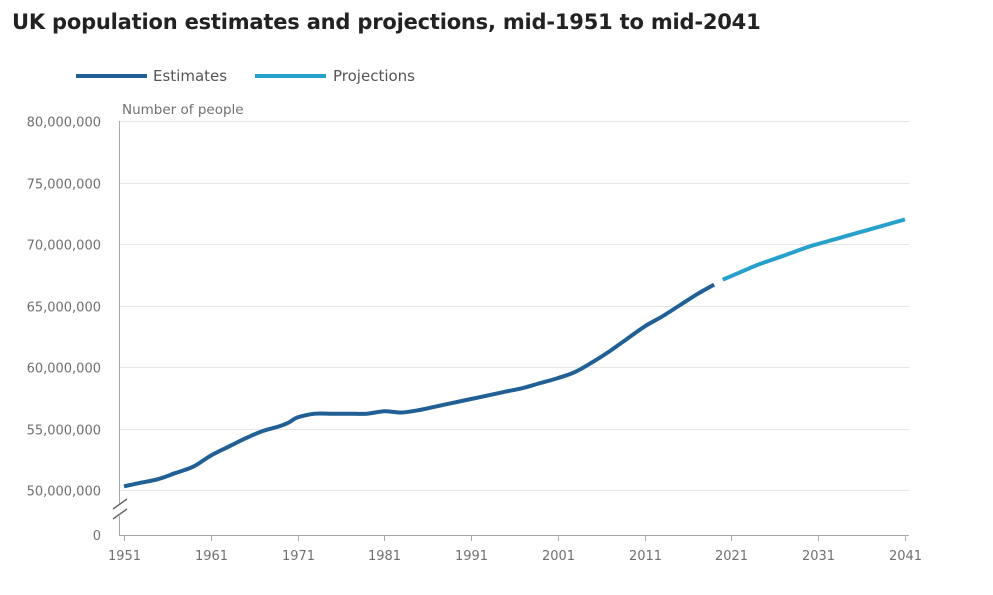  I want to click on y-tick-label: 55,000,000, so click(64, 431).